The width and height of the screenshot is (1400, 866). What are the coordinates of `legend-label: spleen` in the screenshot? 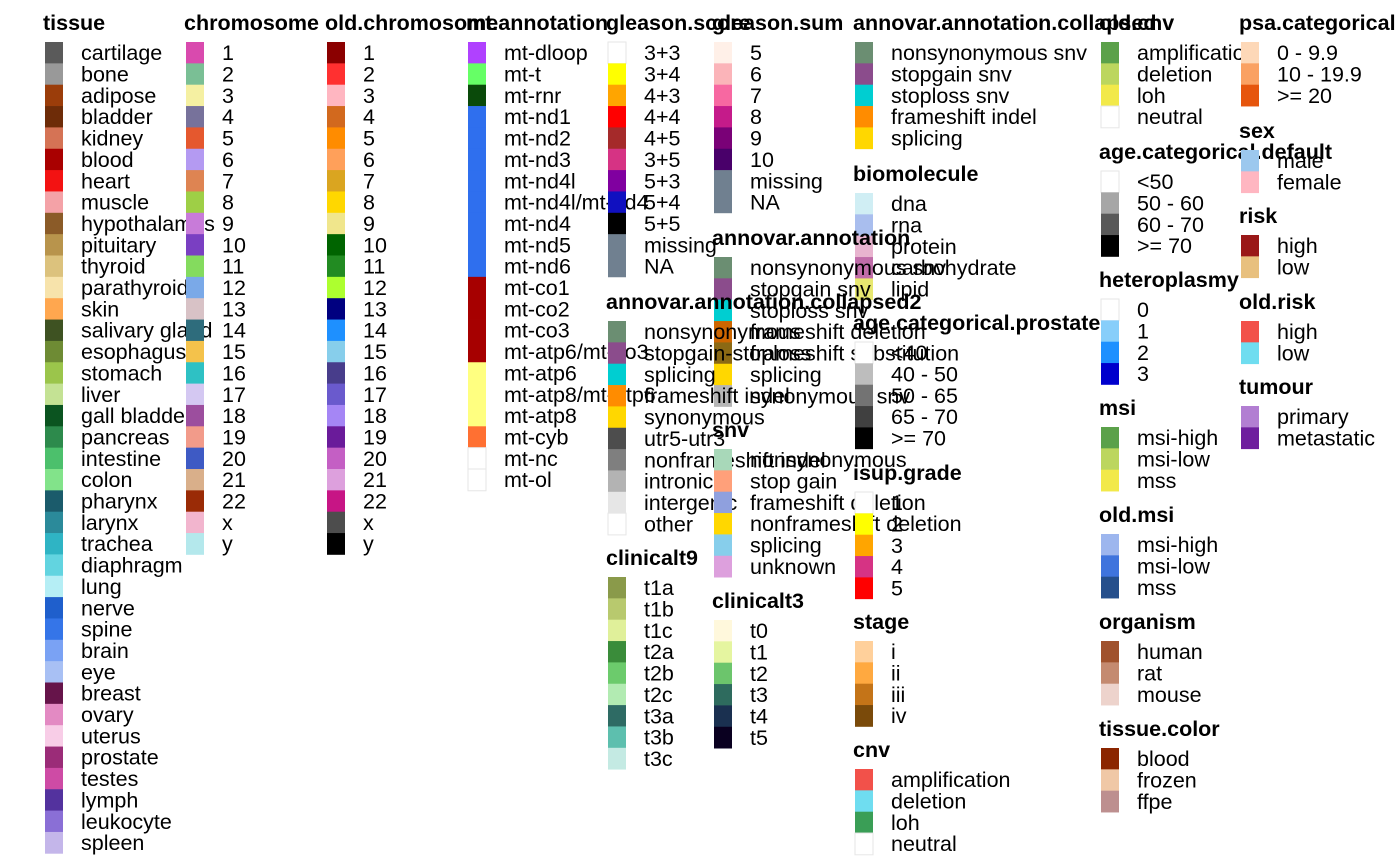 It's located at (112, 843).